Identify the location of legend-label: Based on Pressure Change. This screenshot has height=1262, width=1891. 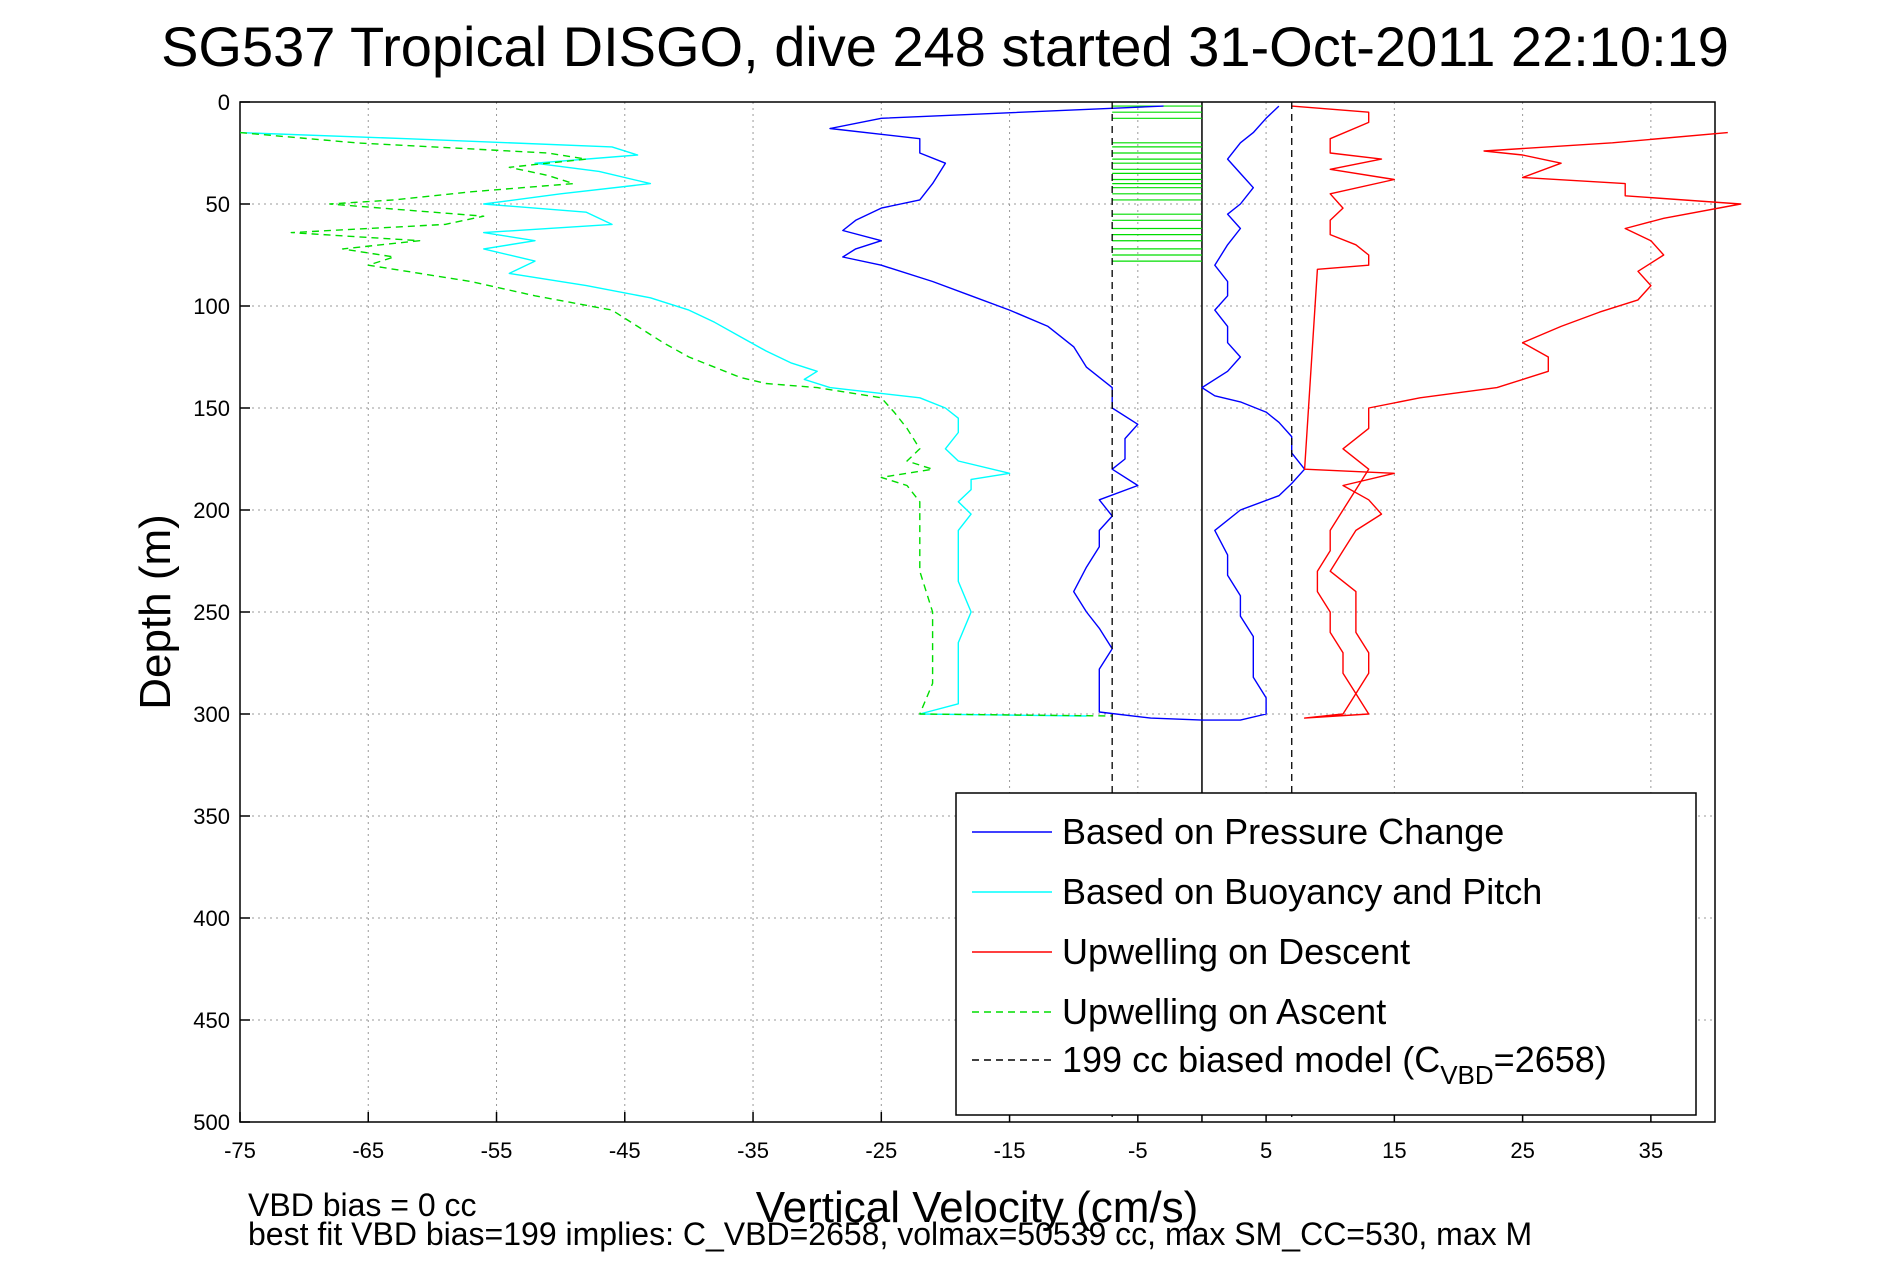
(1283, 831).